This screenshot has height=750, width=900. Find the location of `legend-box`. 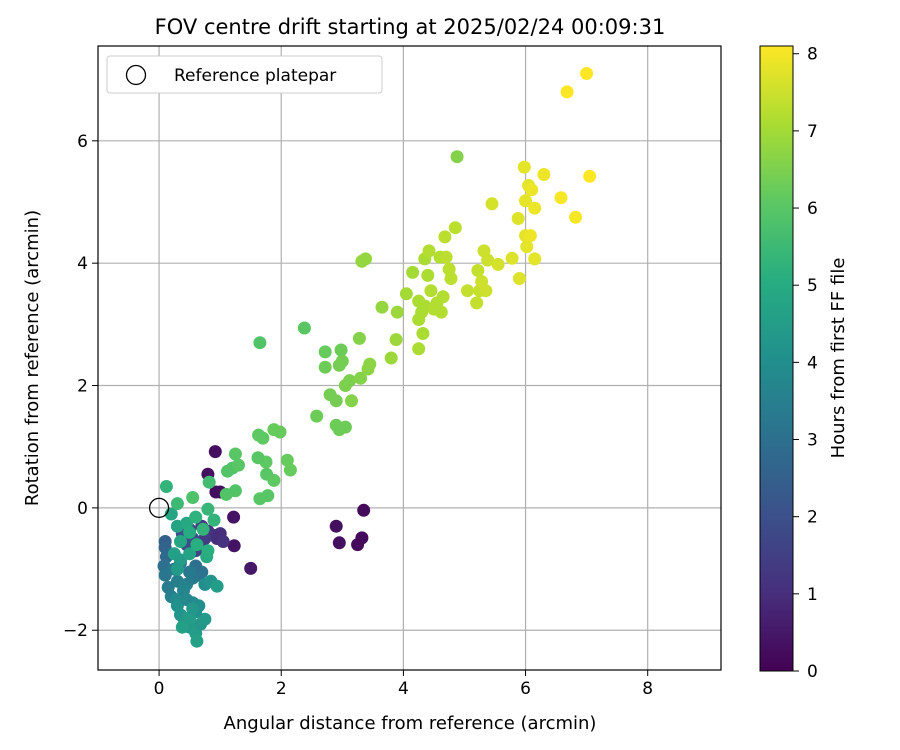

legend-box is located at coordinates (244, 74).